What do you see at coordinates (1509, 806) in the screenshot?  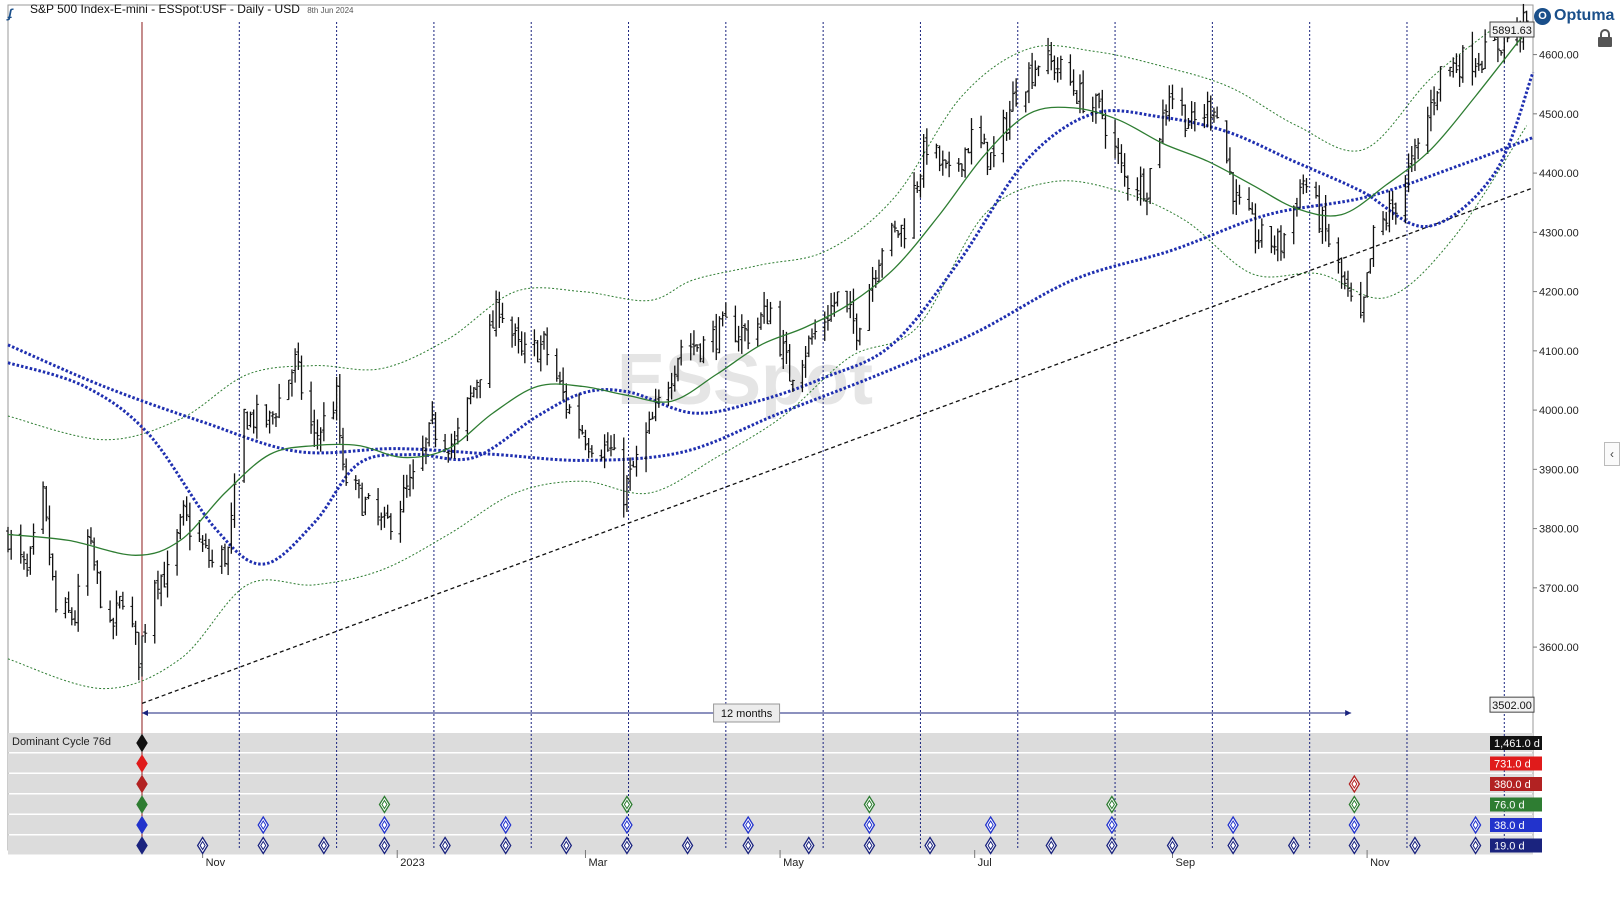 I see `cycle-label: 76.0 d` at bounding box center [1509, 806].